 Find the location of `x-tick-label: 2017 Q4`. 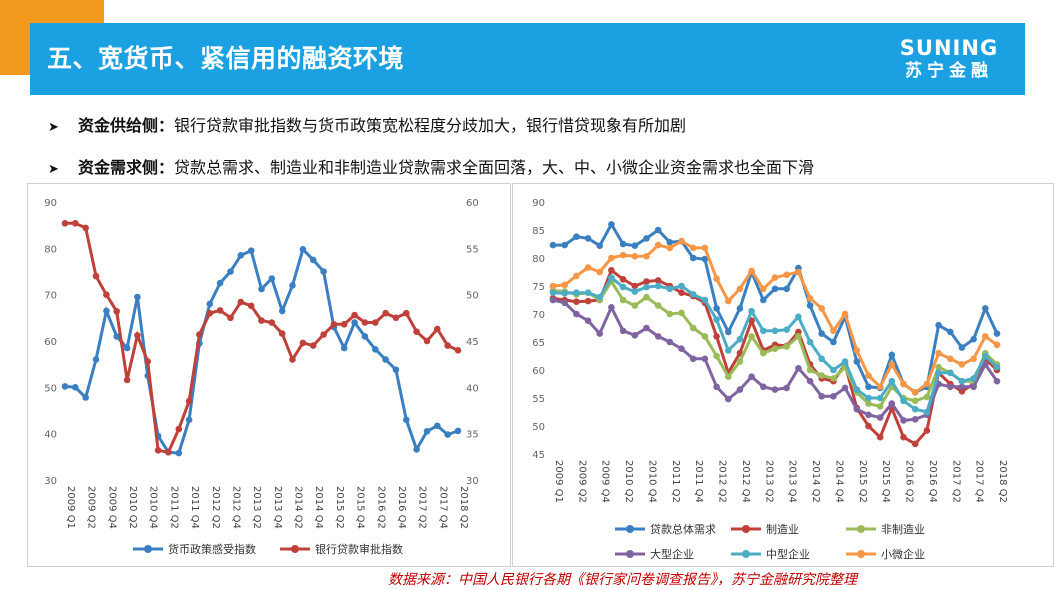

x-tick-label: 2017 Q4 is located at coordinates (979, 481).